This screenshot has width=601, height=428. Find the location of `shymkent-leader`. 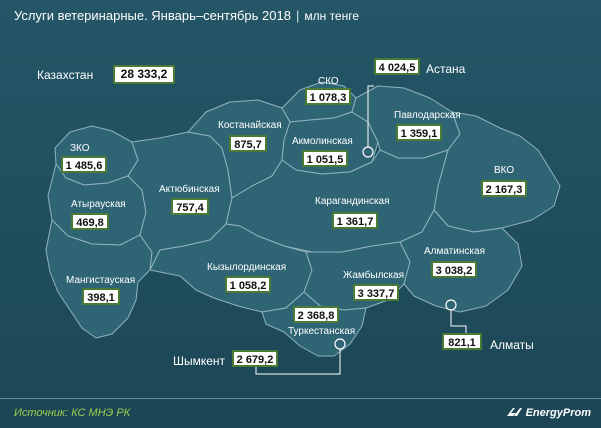

shymkent-leader is located at coordinates (298, 362).